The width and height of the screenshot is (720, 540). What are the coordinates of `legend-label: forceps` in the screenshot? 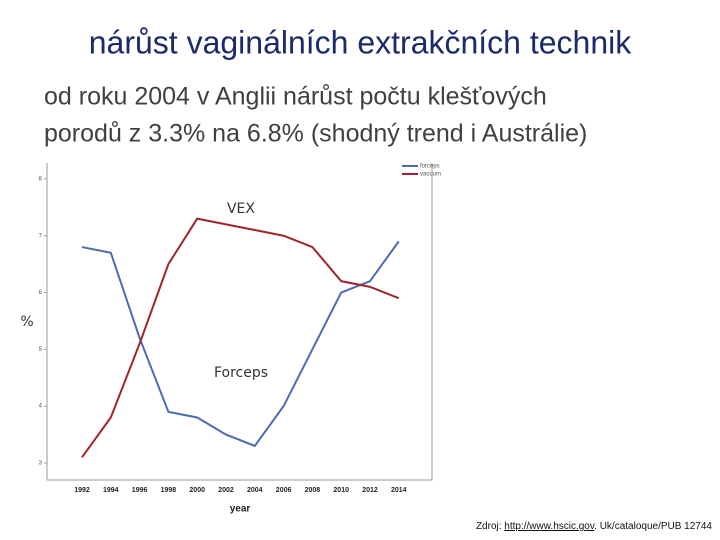 It's located at (430, 167).